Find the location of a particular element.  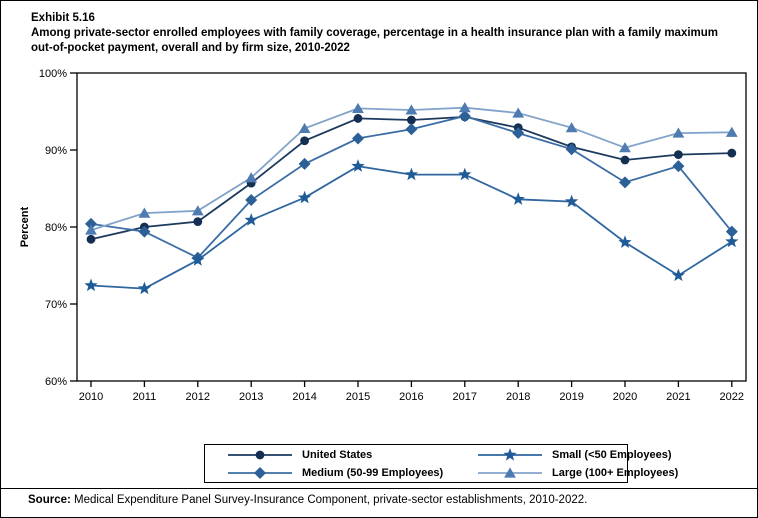

data-point-large-100-employees-2022 is located at coordinates (731, 131).